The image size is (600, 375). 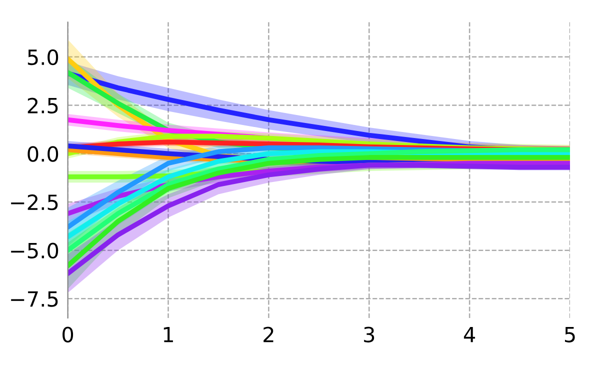 I want to click on y-tick-label: −5.0, so click(x=34, y=250).